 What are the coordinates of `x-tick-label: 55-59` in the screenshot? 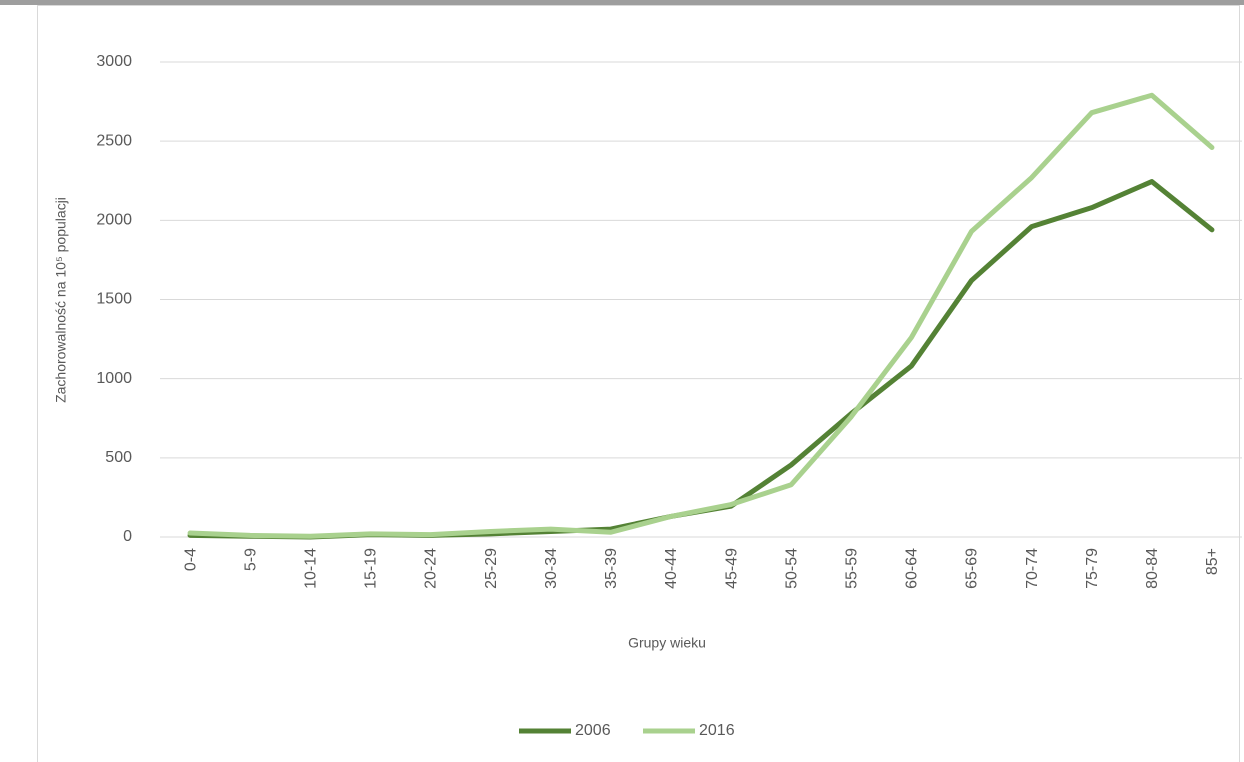 It's located at (851, 568).